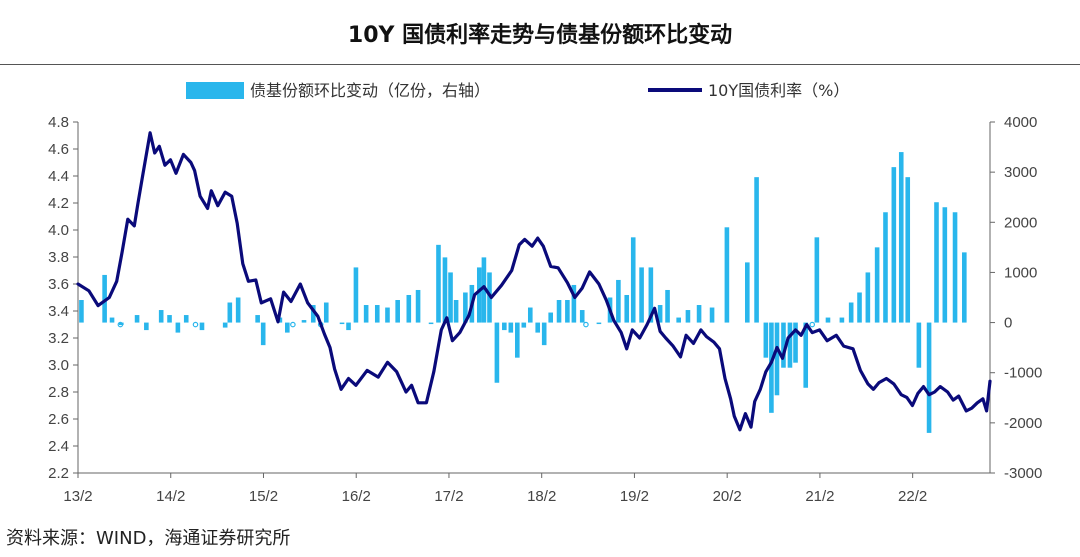 Image resolution: width=1080 pixels, height=557 pixels. I want to click on right-tick-label: 0, so click(1008, 323).